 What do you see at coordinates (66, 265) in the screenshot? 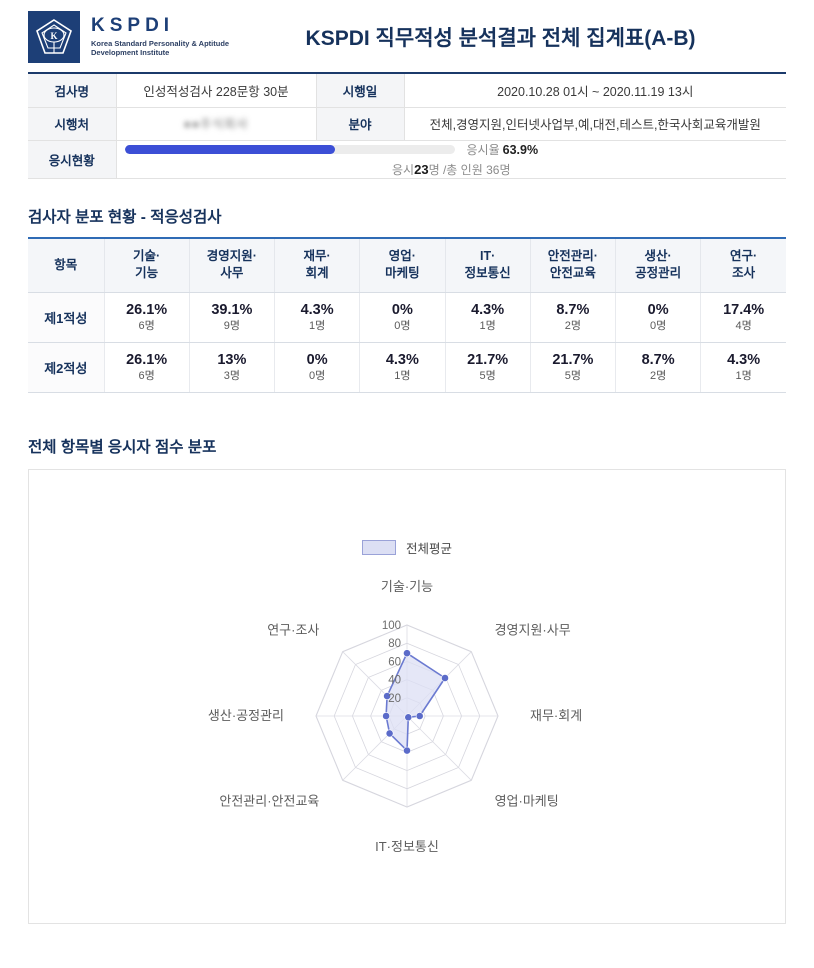
I see `column-header-item: 항목` at bounding box center [66, 265].